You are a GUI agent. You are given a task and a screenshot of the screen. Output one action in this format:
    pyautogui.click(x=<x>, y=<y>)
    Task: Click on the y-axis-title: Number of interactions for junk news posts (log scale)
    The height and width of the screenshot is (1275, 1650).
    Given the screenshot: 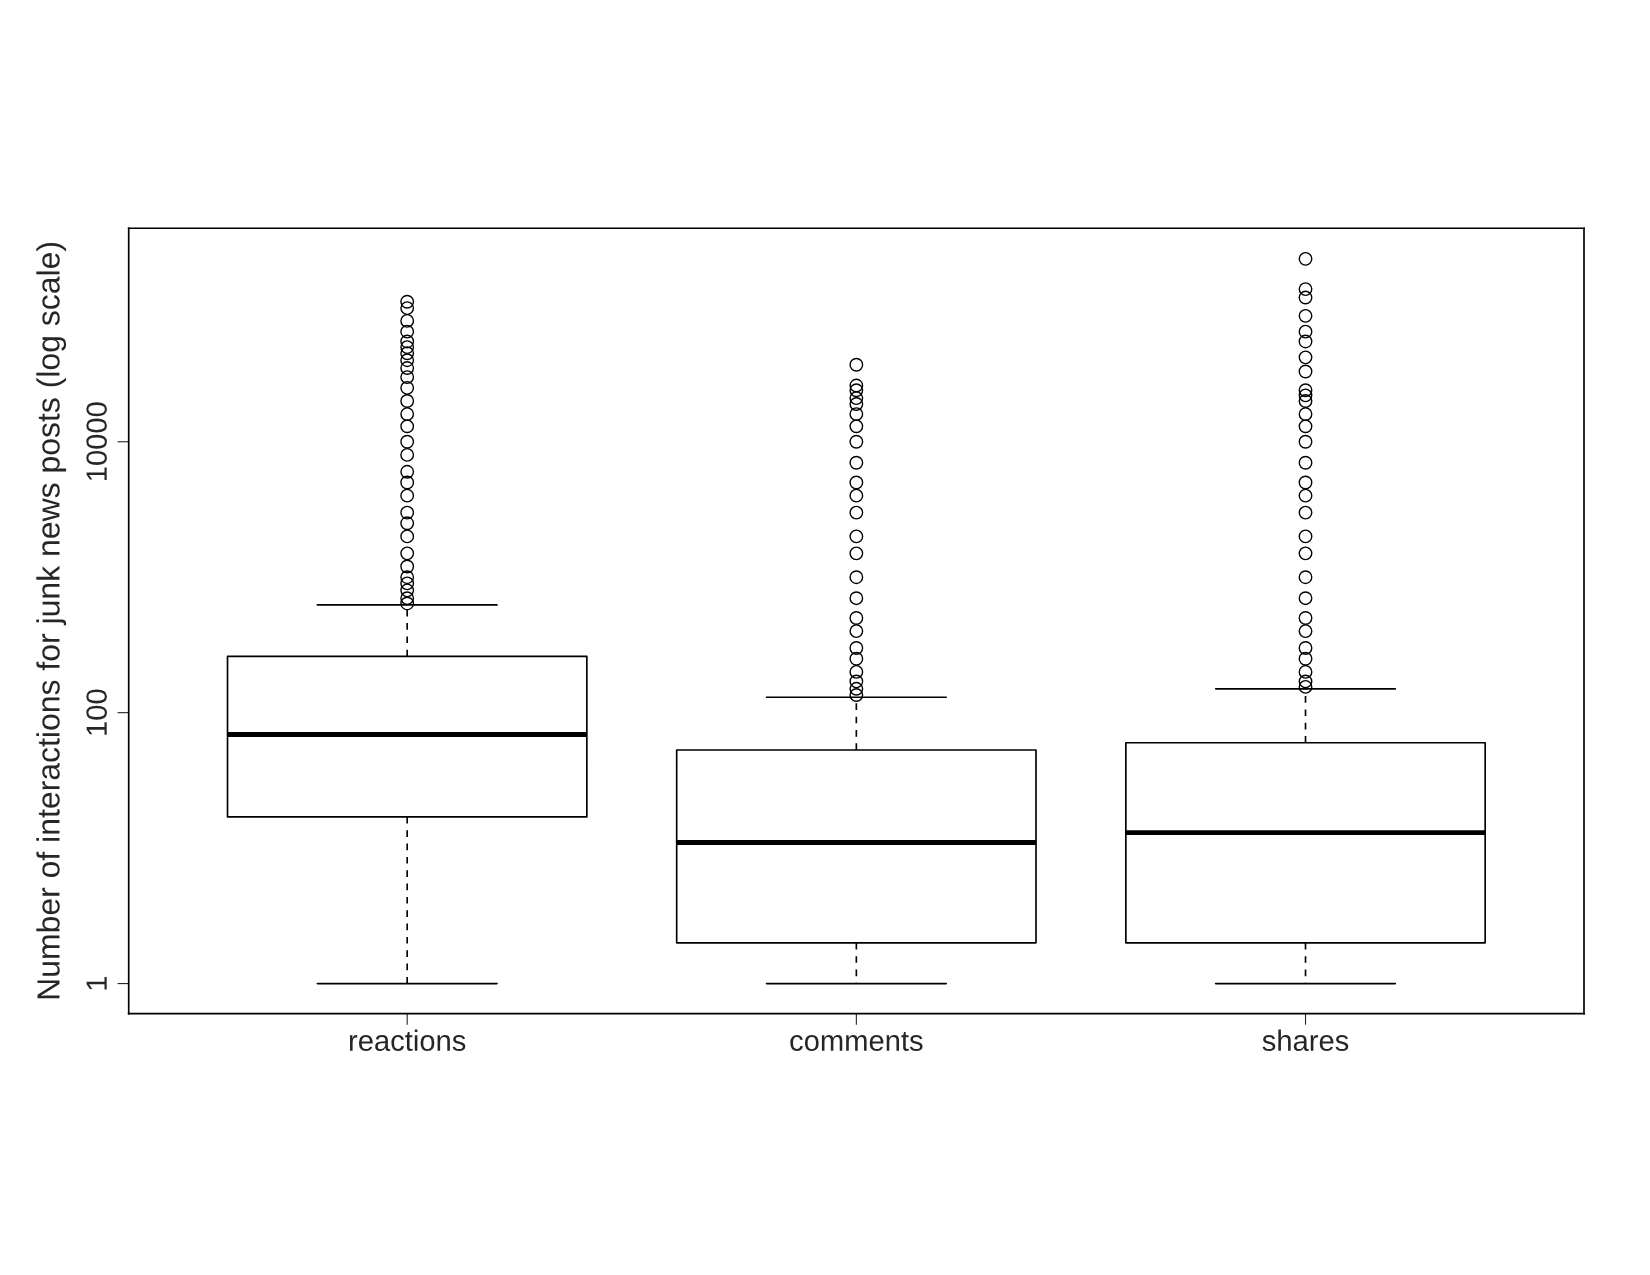 What is the action you would take?
    pyautogui.click(x=51, y=620)
    